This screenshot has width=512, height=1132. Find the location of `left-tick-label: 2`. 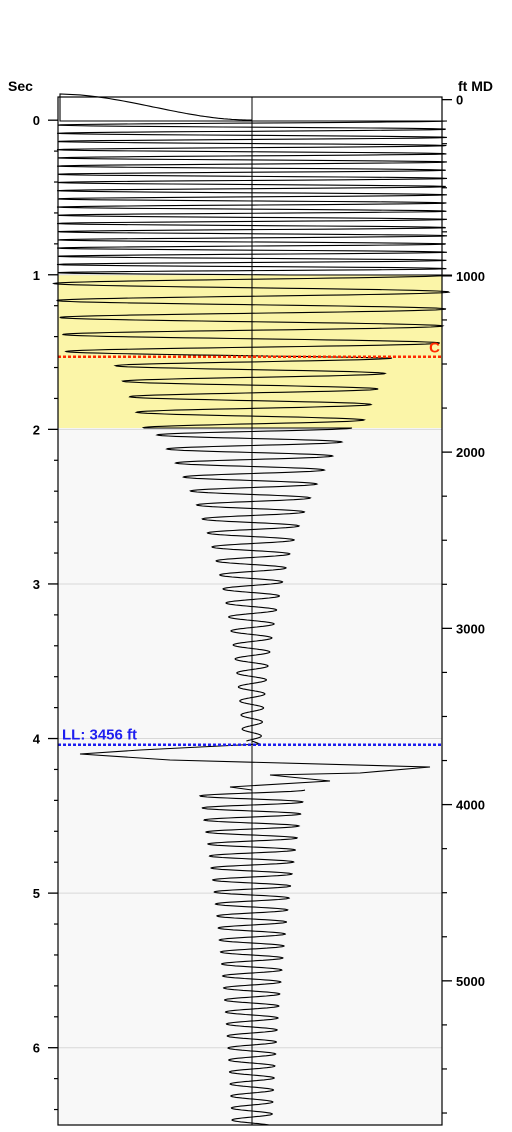

left-tick-label: 2 is located at coordinates (36, 429).